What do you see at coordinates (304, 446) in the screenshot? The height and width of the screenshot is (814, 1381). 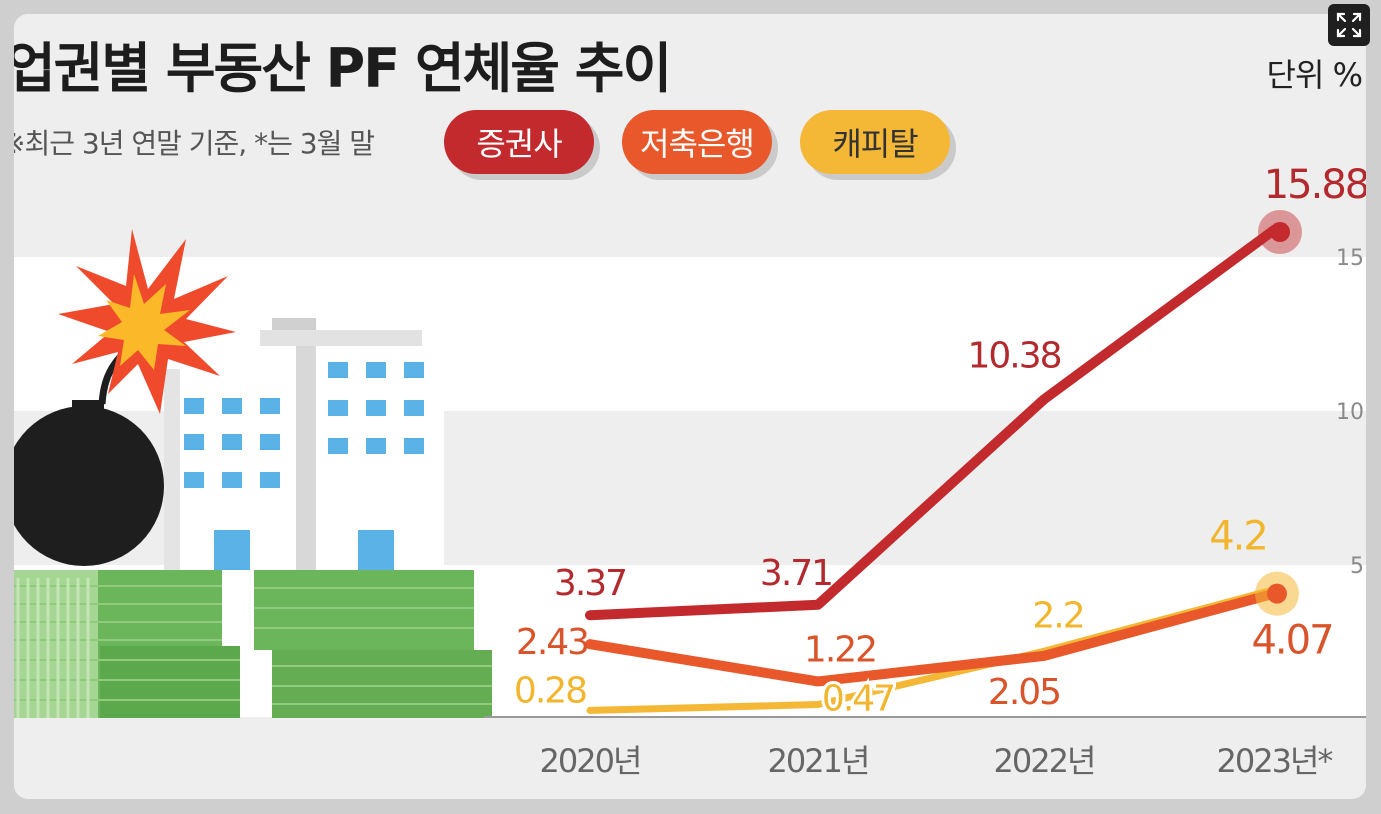 I see `building-icon` at bounding box center [304, 446].